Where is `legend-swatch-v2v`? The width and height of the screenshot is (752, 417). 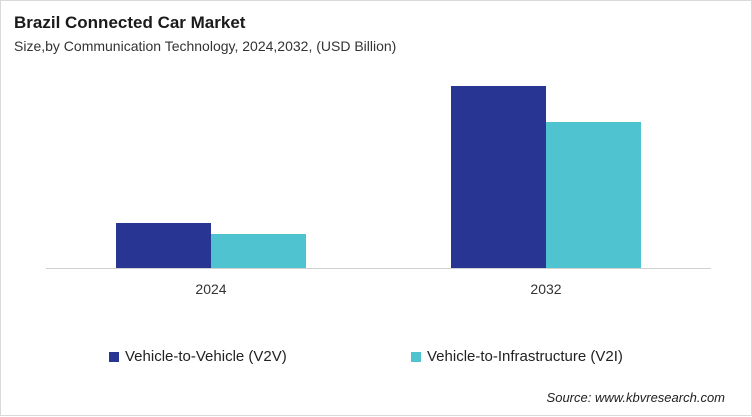
legend-swatch-v2v is located at coordinates (114, 356).